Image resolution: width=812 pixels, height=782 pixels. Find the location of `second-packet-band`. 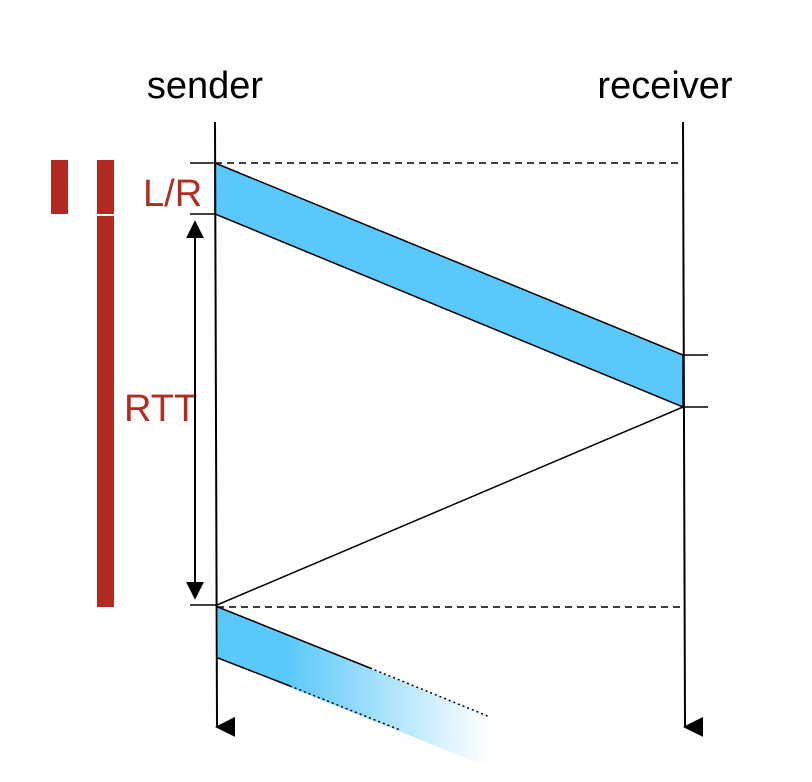

second-packet-band is located at coordinates (354, 687).